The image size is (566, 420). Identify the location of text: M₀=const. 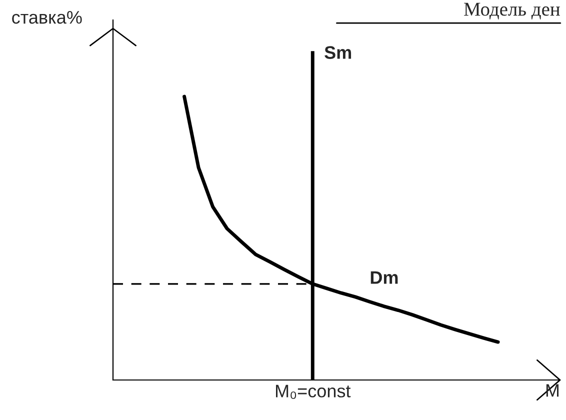
(313, 391).